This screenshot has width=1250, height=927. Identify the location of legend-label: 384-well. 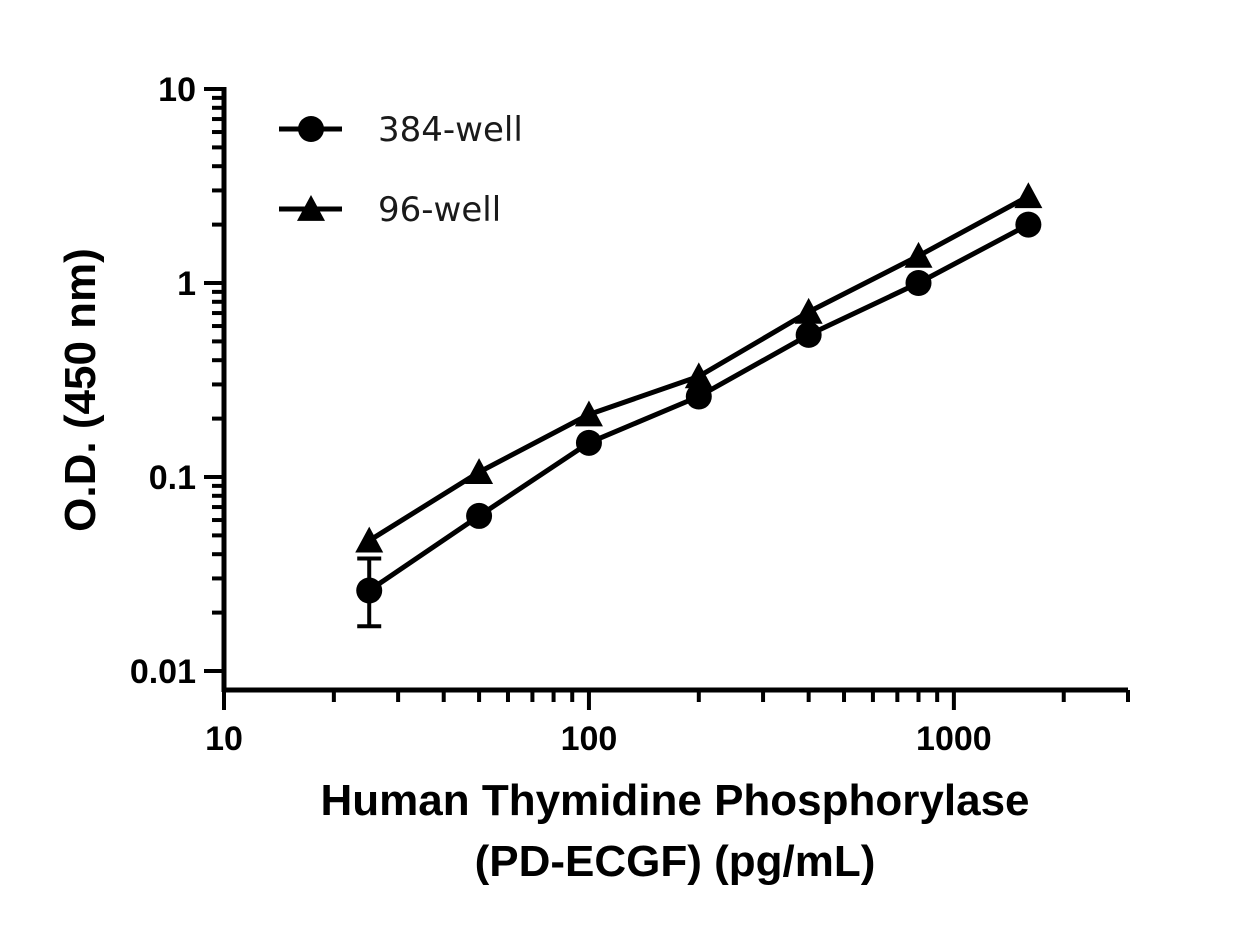
(450, 130).